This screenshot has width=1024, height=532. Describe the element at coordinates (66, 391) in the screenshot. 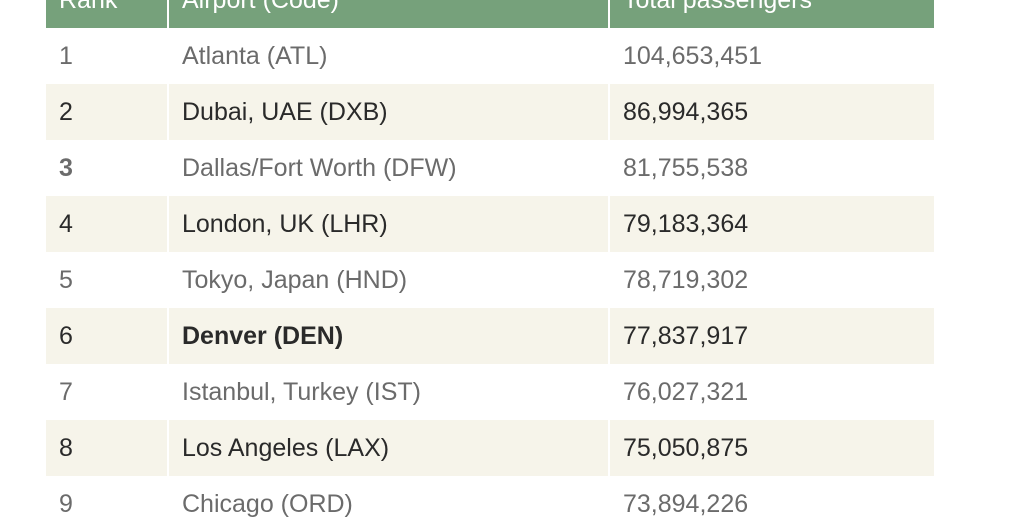

I see `rank-cell: 7` at that location.